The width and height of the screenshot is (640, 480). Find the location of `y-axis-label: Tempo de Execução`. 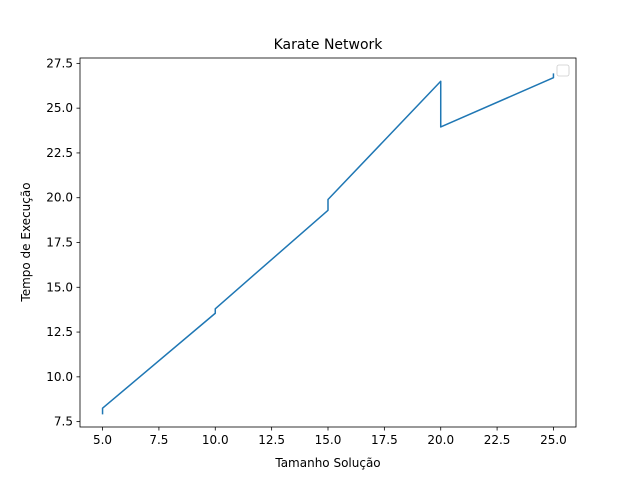

y-axis-label: Tempo de Execução is located at coordinates (26, 242).